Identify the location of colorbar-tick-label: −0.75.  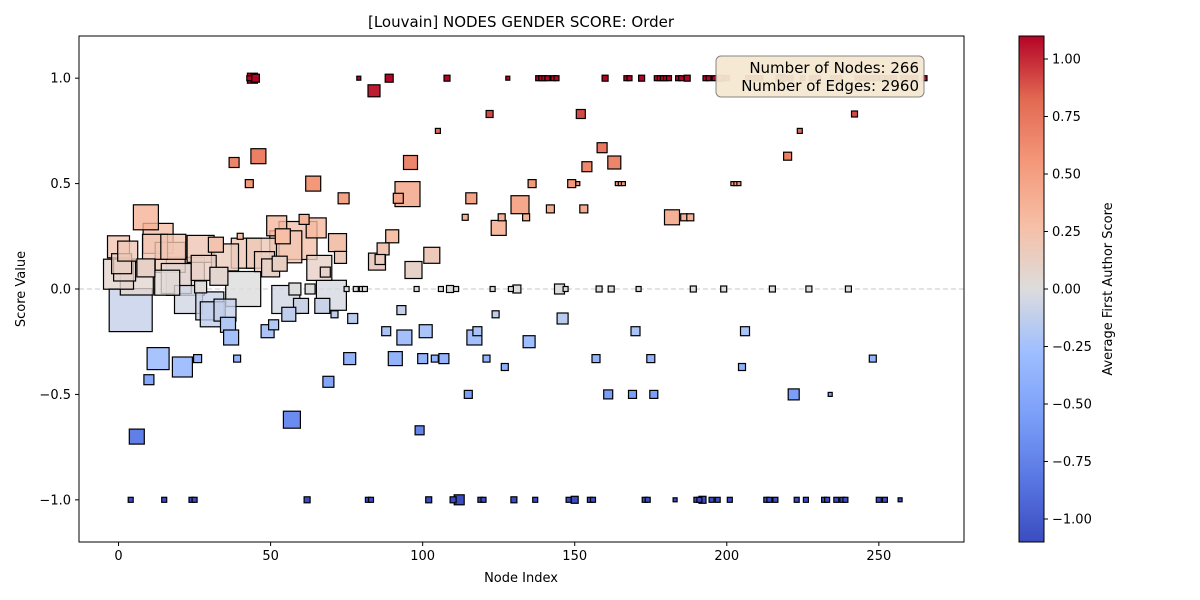
(1072, 462).